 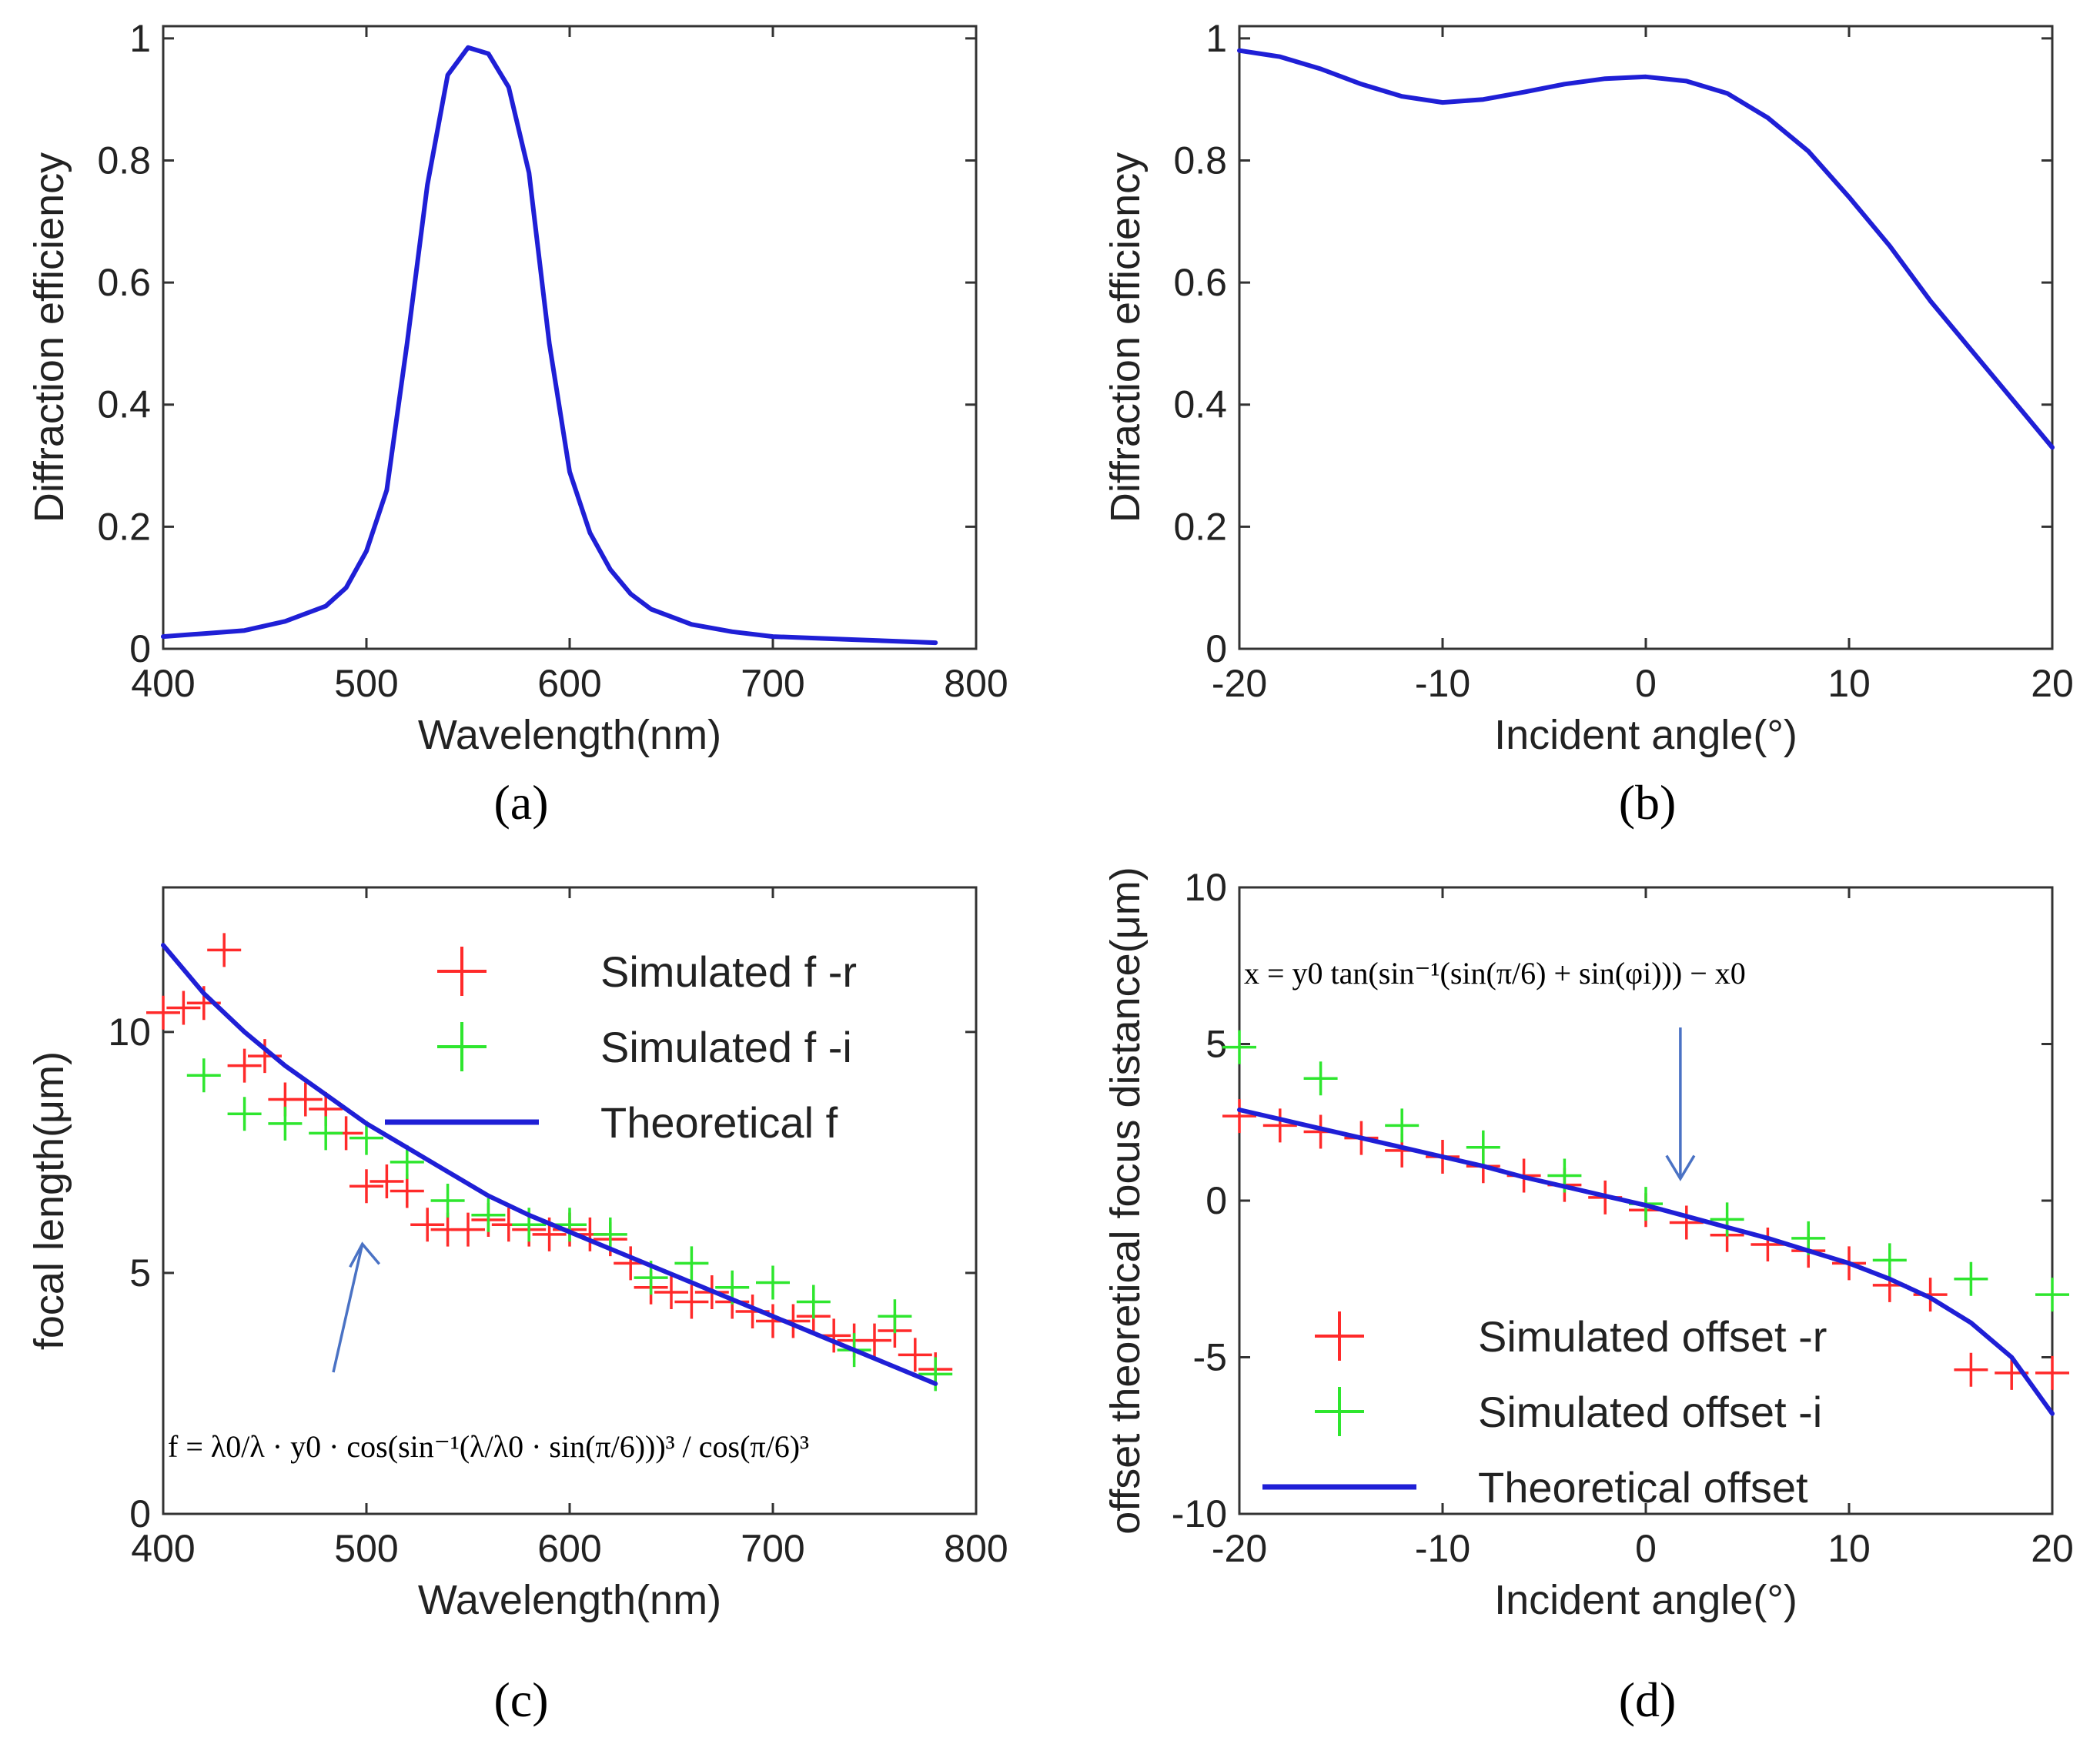 I want to click on legend-label: Theoretical f, so click(x=719, y=1122).